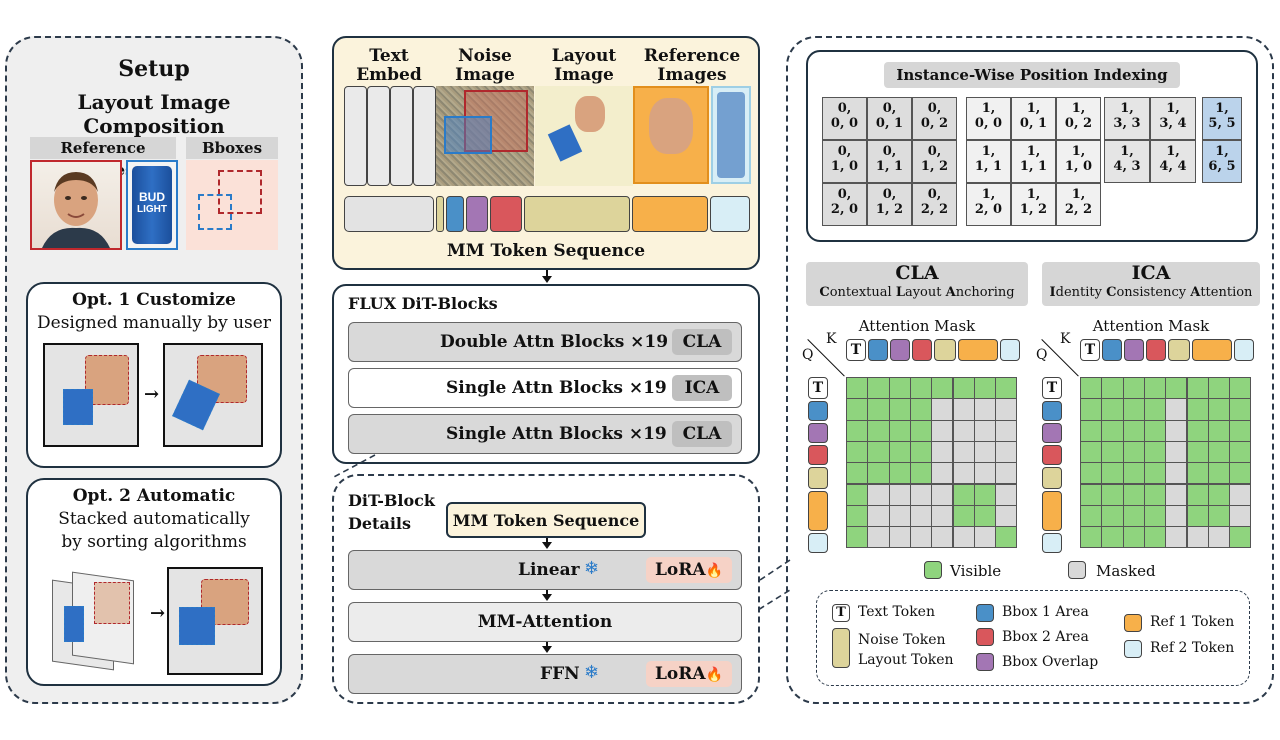 The height and width of the screenshot is (740, 1280). Describe the element at coordinates (917, 273) in the screenshot. I see `cla-title: CLA` at that location.